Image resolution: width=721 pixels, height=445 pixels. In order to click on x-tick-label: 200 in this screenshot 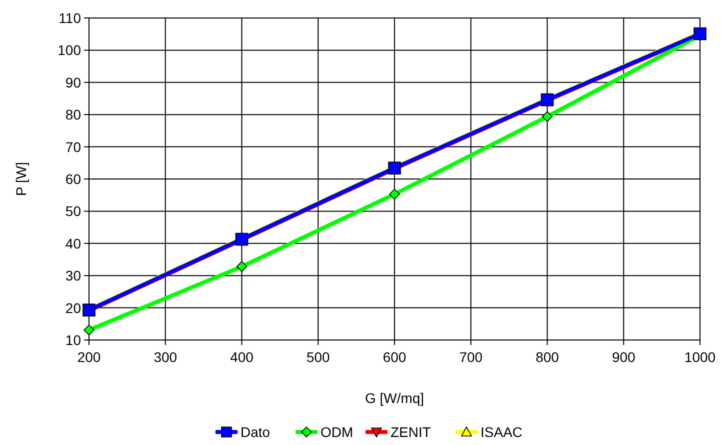, I will do `click(89, 357)`.